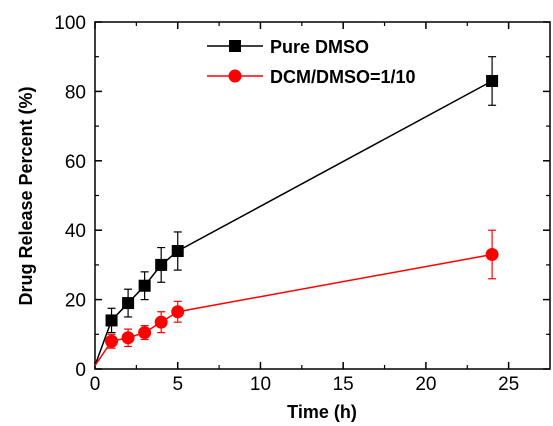 The image size is (553, 426). I want to click on legend-label: DCM/DMSO=1/10, so click(343, 77).